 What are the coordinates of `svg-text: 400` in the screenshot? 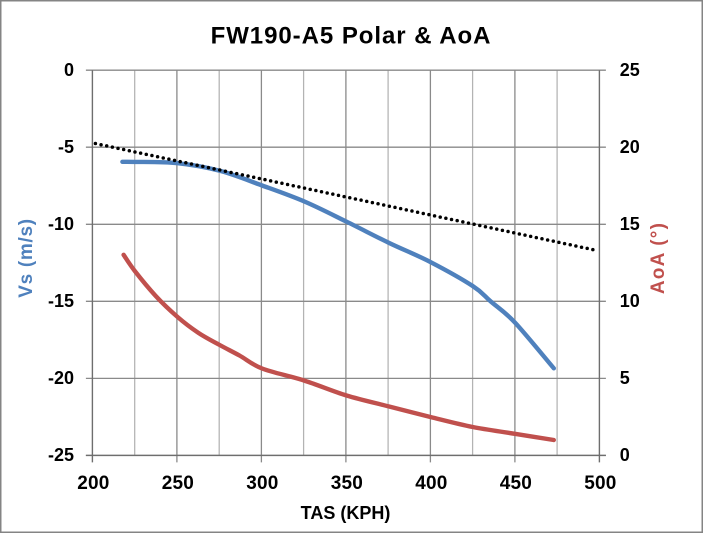 It's located at (431, 483).